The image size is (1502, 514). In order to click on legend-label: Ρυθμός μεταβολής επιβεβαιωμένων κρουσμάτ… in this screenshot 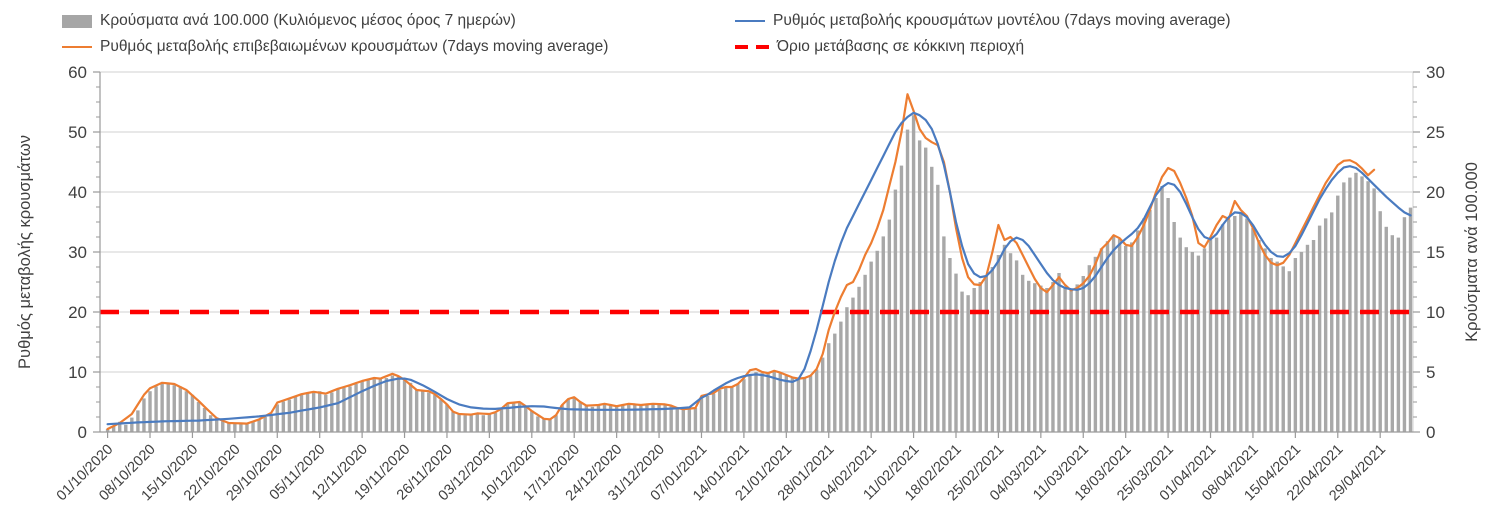, I will do `click(354, 46)`.